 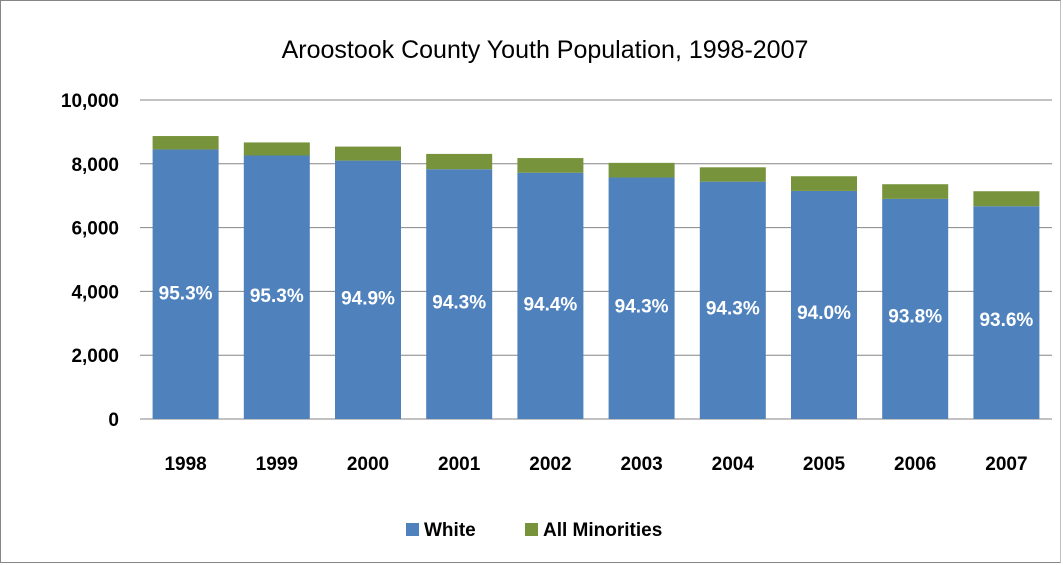 I want to click on legend: White All Minorities, so click(x=534, y=530).